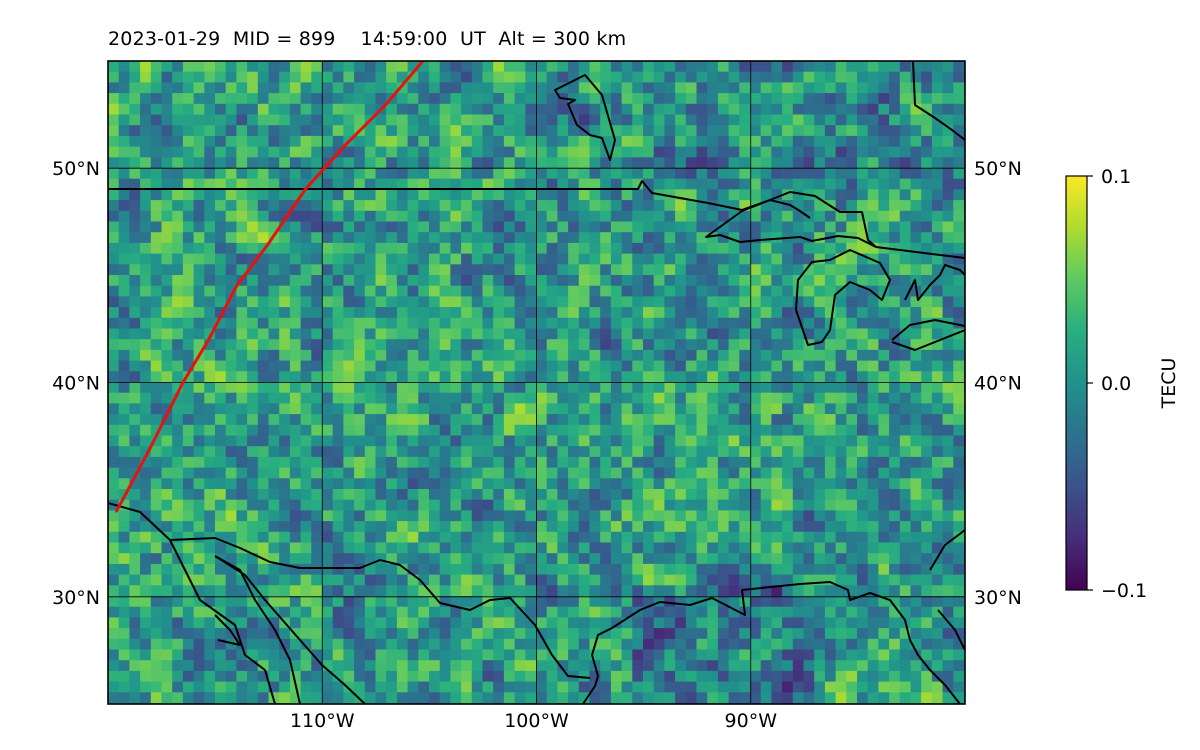 This screenshot has height=750, width=1200. What do you see at coordinates (1116, 384) in the screenshot?
I see `colorbar-tick-label: 0.0` at bounding box center [1116, 384].